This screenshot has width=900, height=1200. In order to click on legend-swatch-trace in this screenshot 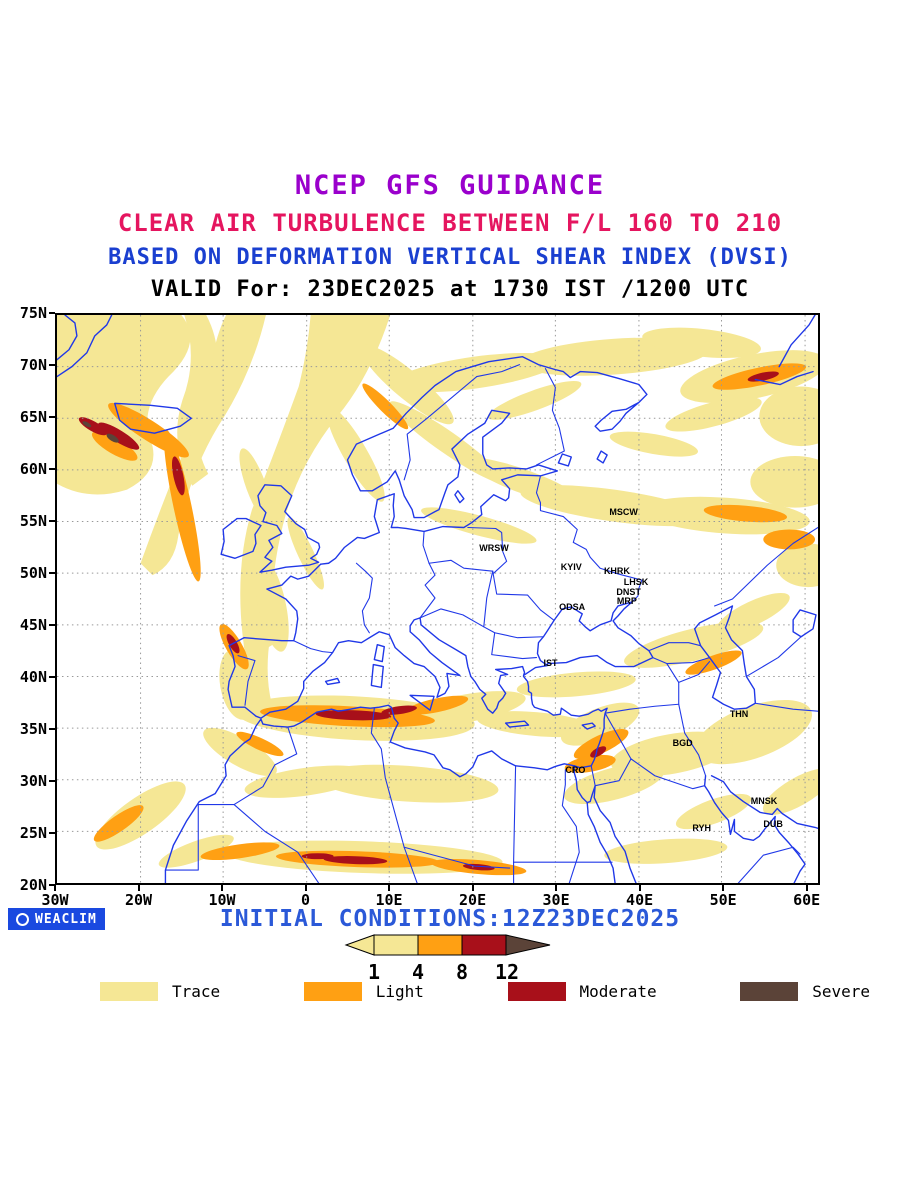, I will do `click(129, 991)`.